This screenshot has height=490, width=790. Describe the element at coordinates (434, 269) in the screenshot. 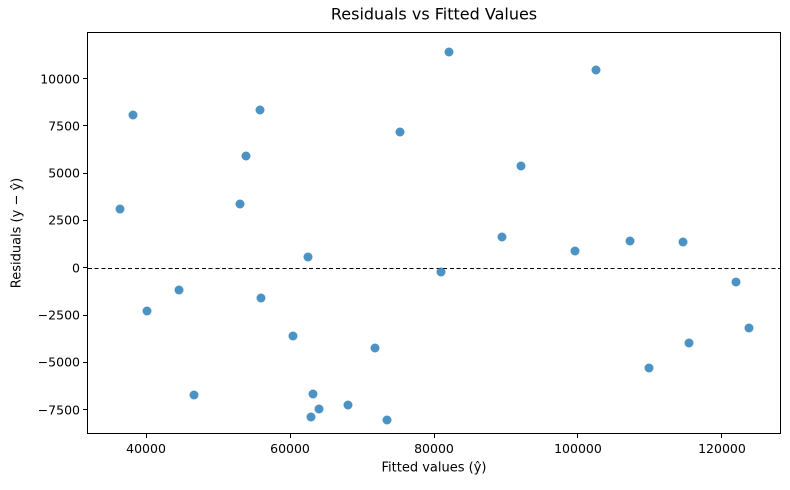

I see `zero-reference-line` at that location.